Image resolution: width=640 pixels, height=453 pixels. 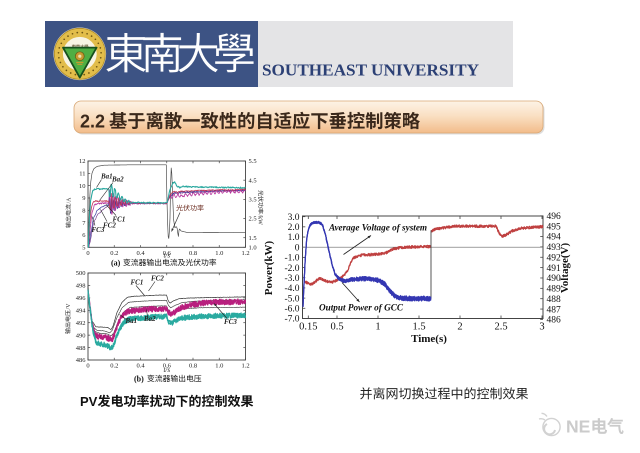 What do you see at coordinates (291, 320) in the screenshot?
I see `svg-text: -7.0` at bounding box center [291, 320].